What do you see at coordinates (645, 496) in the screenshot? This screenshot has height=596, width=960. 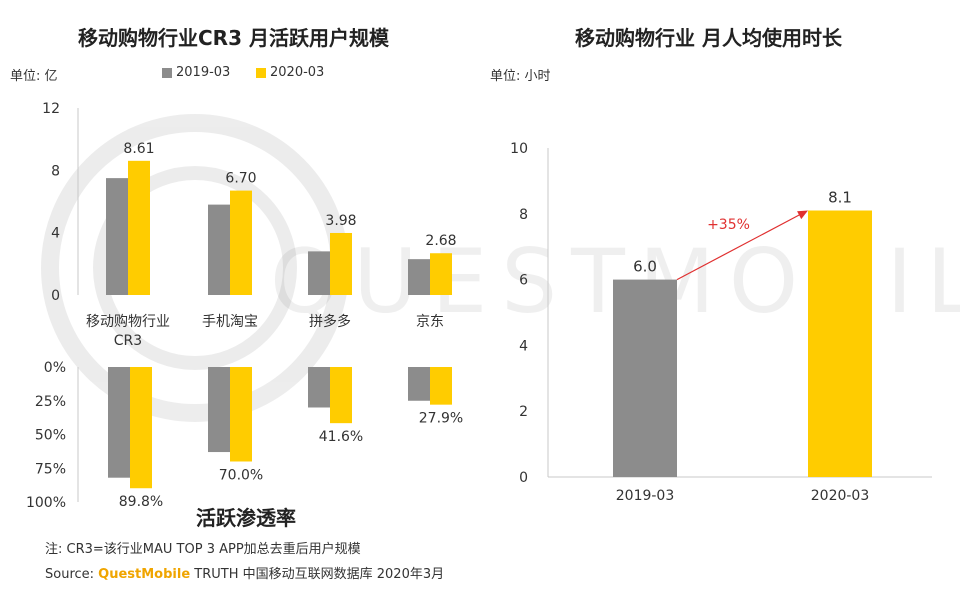 I see `duration-category-label: 2019-03` at bounding box center [645, 496].